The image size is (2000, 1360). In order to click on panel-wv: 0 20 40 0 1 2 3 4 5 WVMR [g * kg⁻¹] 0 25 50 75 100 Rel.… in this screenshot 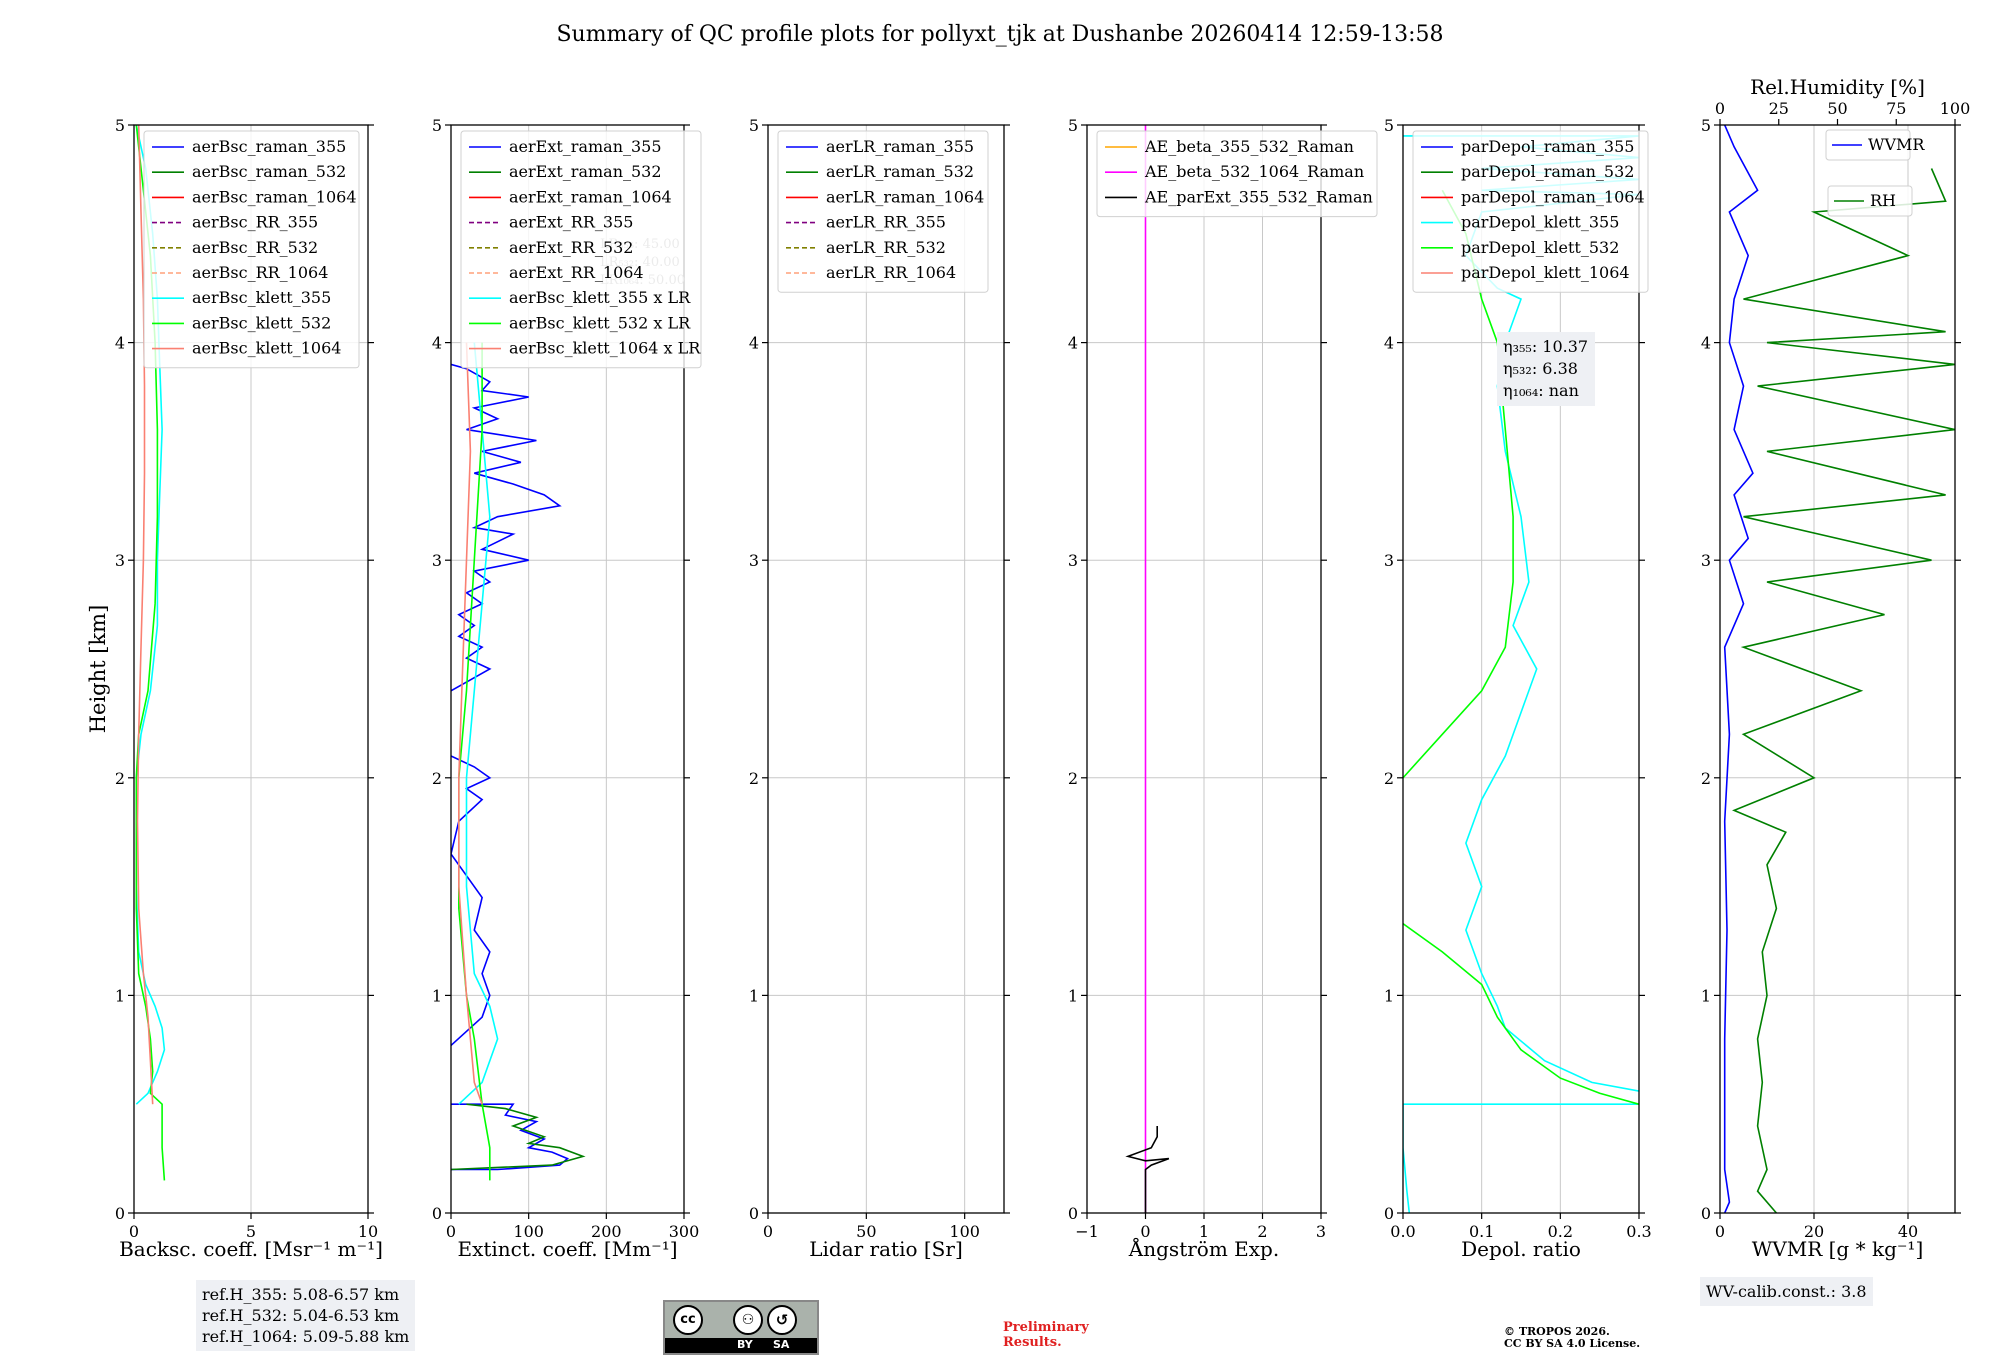, I will do `click(1835, 668)`.